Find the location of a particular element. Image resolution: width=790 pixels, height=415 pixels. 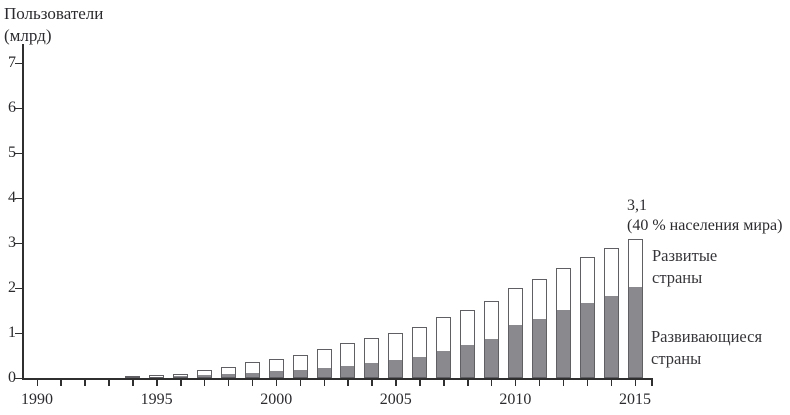

bar-2014-developing-segment is located at coordinates (611, 336).